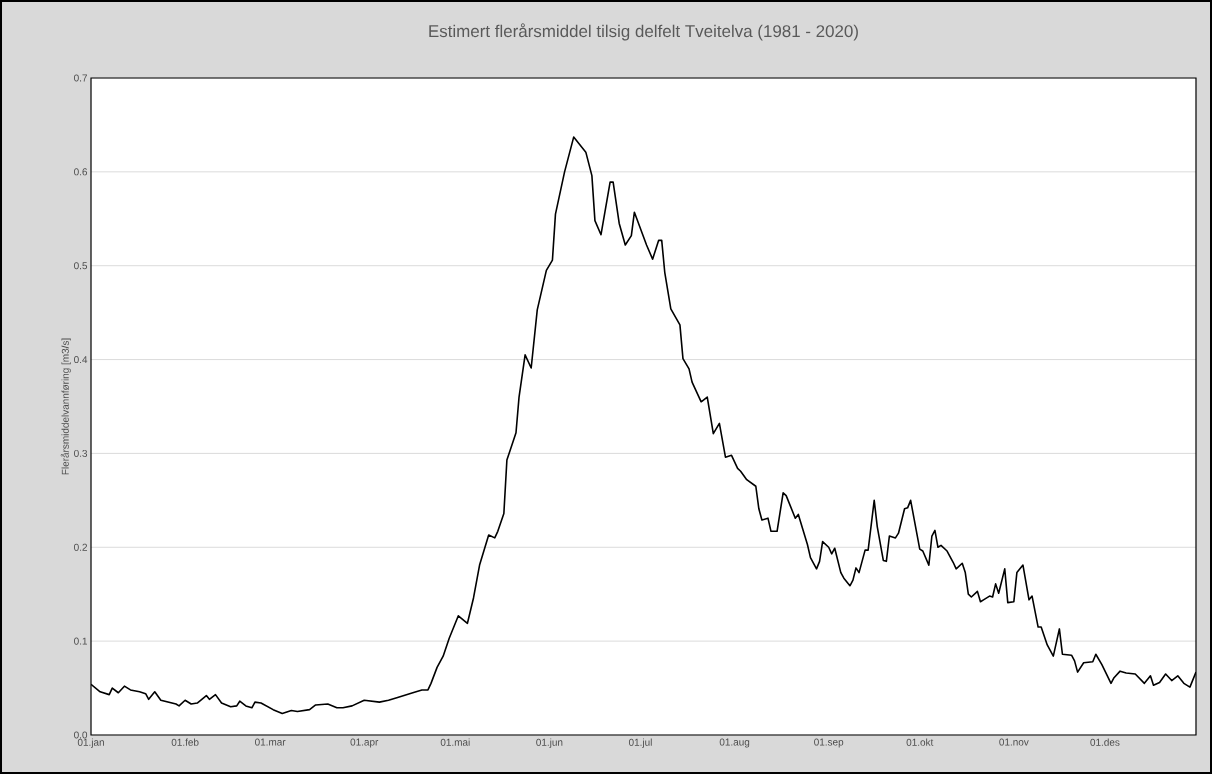 This screenshot has width=1212, height=774. What do you see at coordinates (80, 78) in the screenshot?
I see `y-tick-label: 0.7` at bounding box center [80, 78].